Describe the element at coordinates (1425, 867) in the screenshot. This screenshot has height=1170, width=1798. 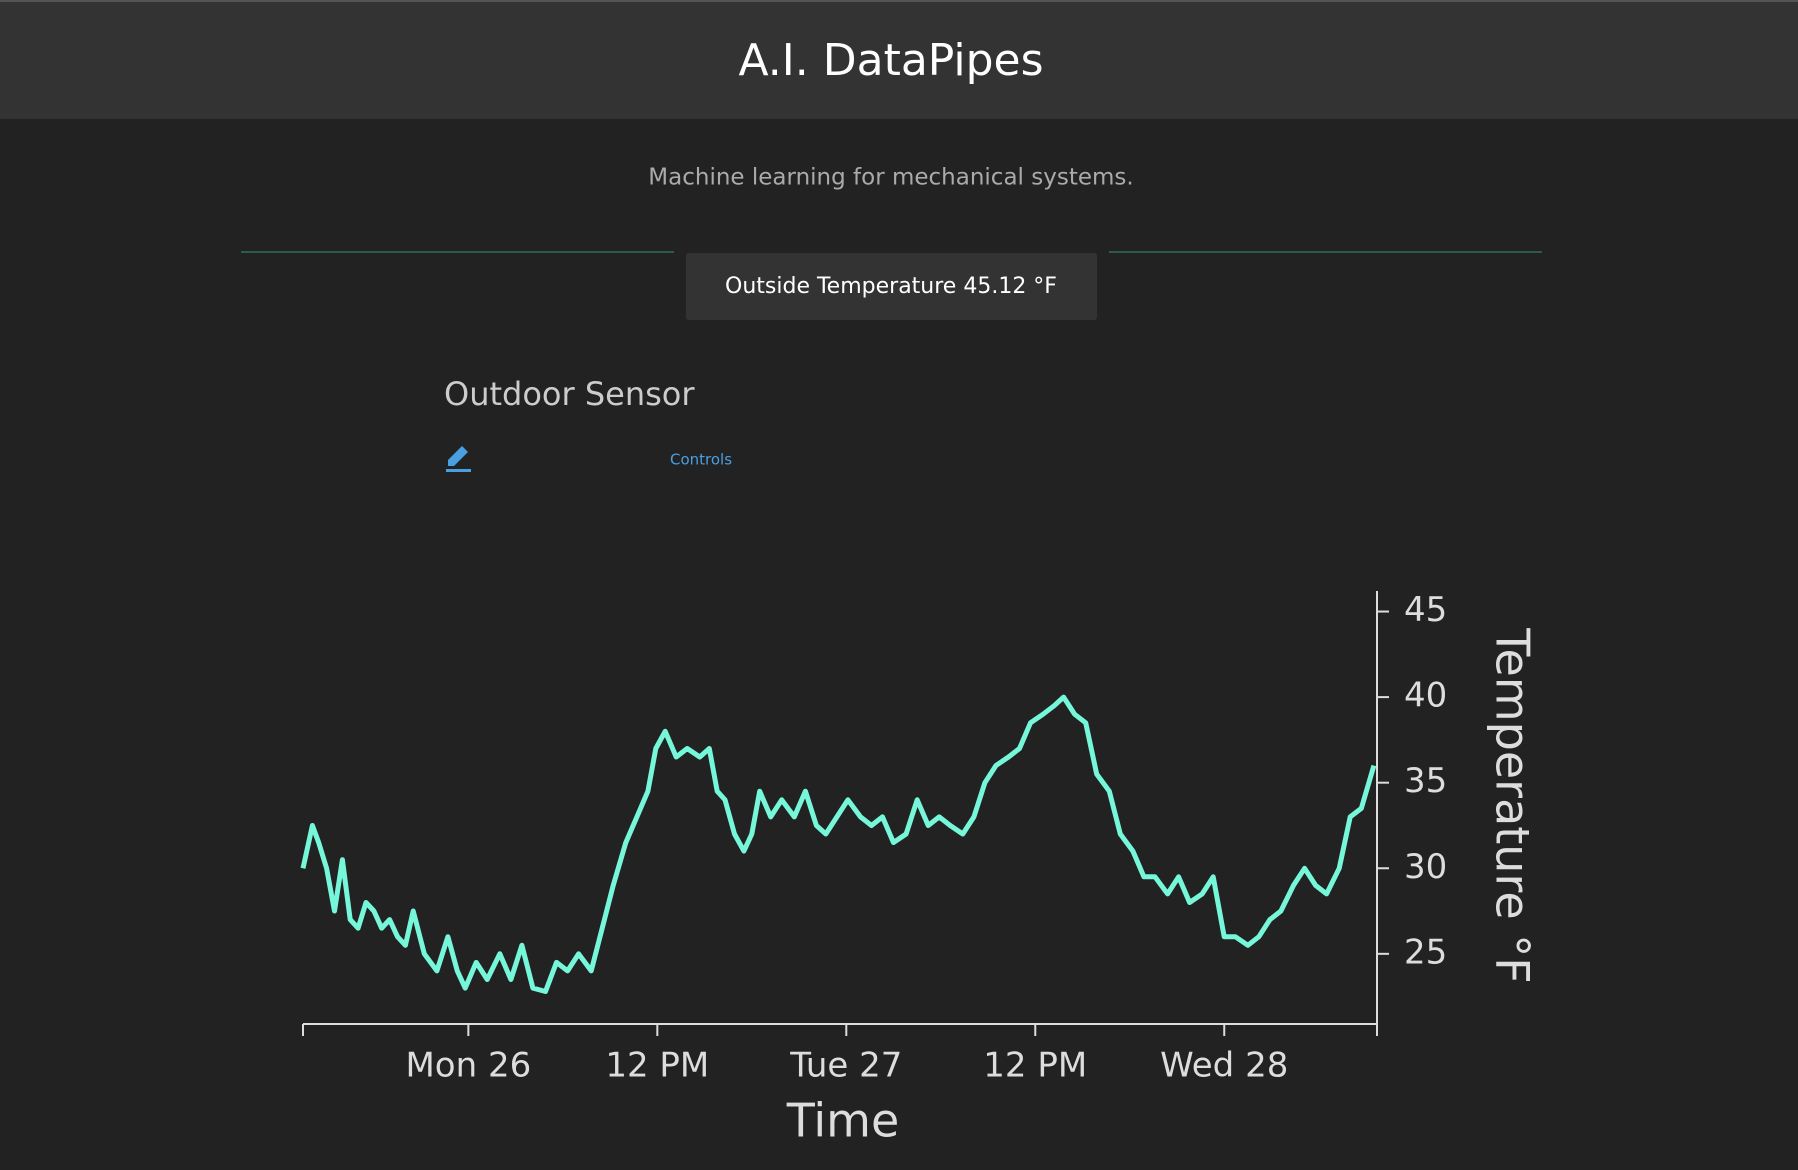
I see `y-tick-label: 30` at that location.